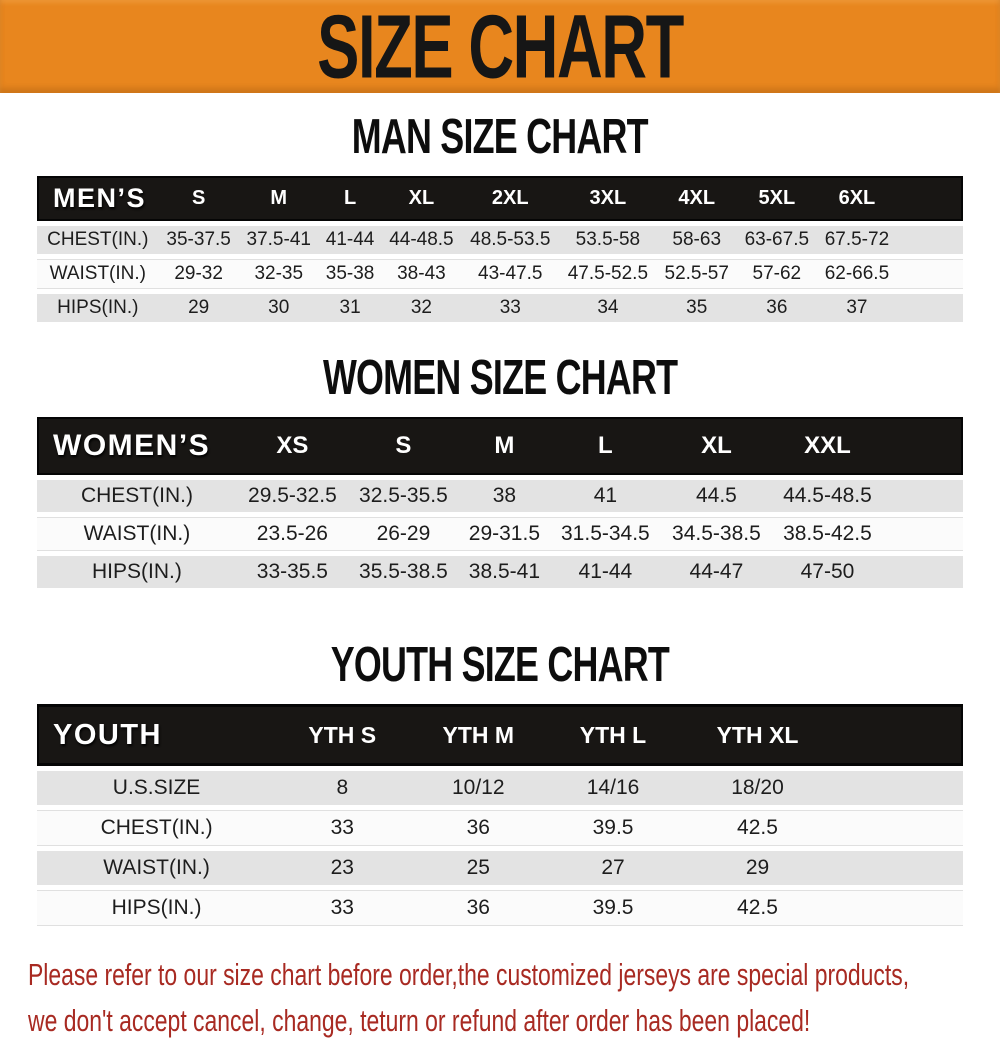  What do you see at coordinates (478, 735) in the screenshot?
I see `size-header-cell: YTH M` at bounding box center [478, 735].